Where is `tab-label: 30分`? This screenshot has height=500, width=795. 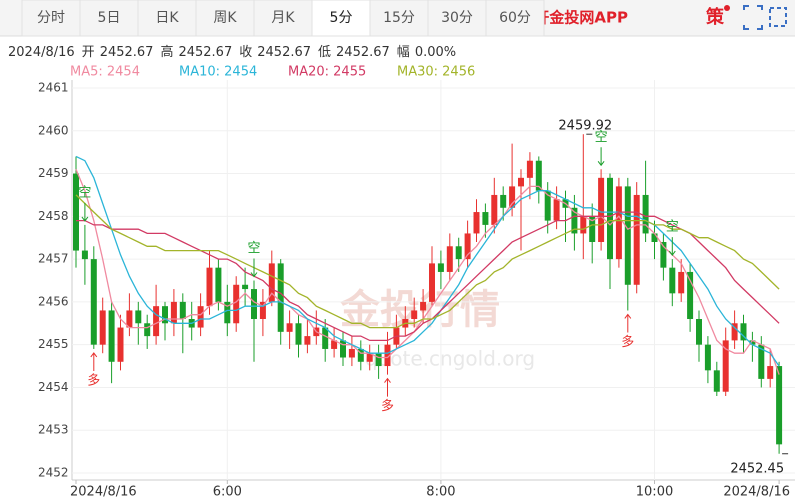
tab-label: 30分 is located at coordinates (457, 18).